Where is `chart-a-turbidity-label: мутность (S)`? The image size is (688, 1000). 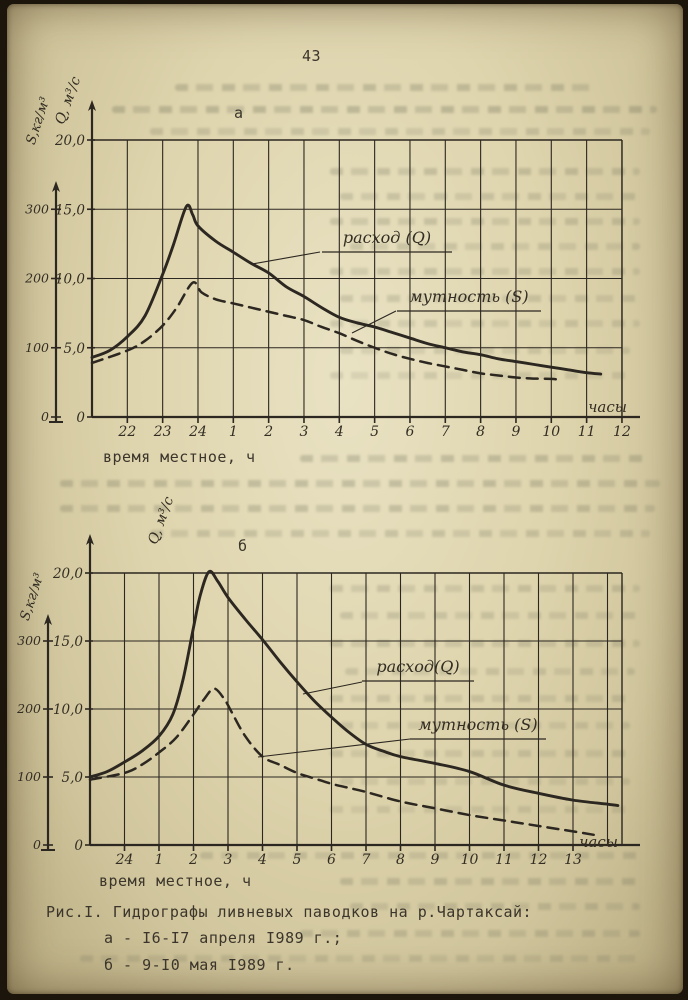
chart-a-turbidity-label: мутность (S) is located at coordinates (468, 296).